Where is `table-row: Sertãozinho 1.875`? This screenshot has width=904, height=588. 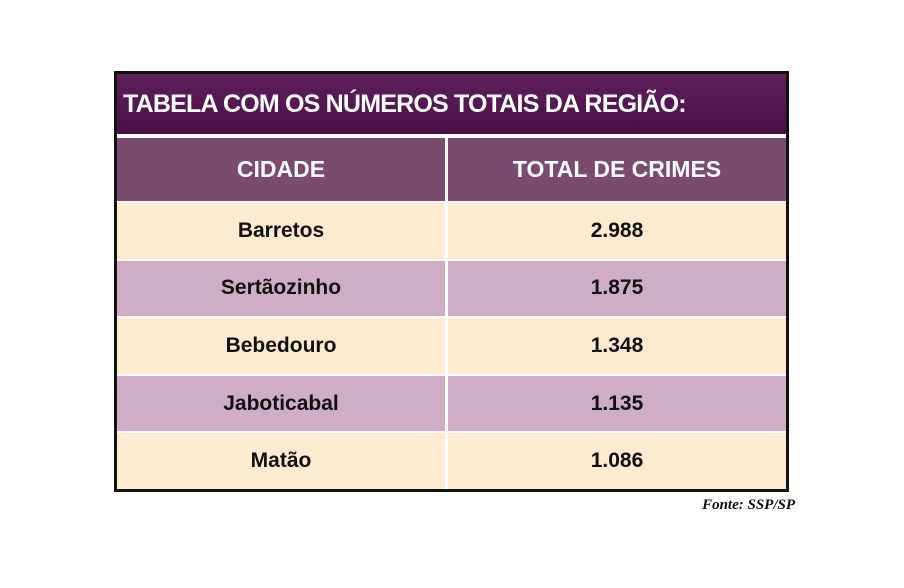 table-row: Sertãozinho 1.875 is located at coordinates (451, 287).